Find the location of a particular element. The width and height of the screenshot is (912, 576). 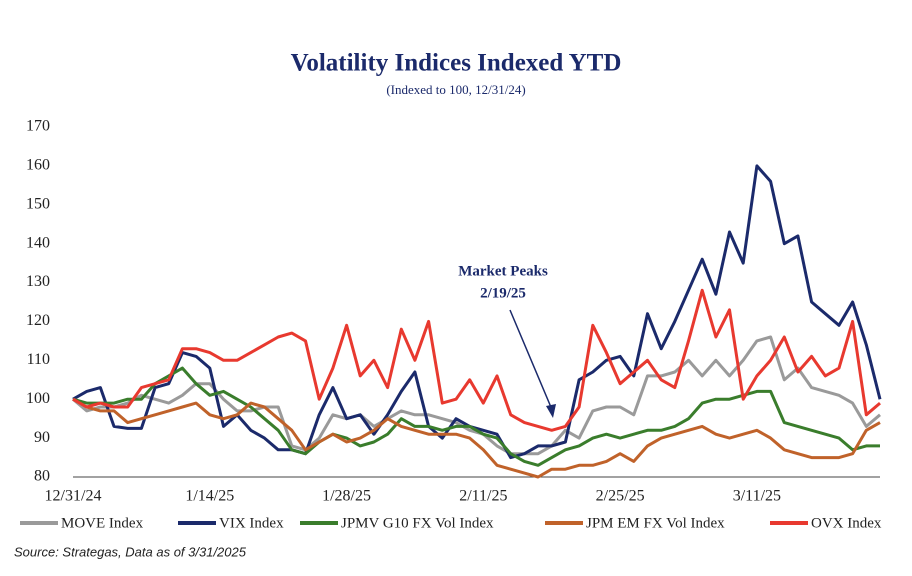

annotation: Market Peaks is located at coordinates (503, 271).